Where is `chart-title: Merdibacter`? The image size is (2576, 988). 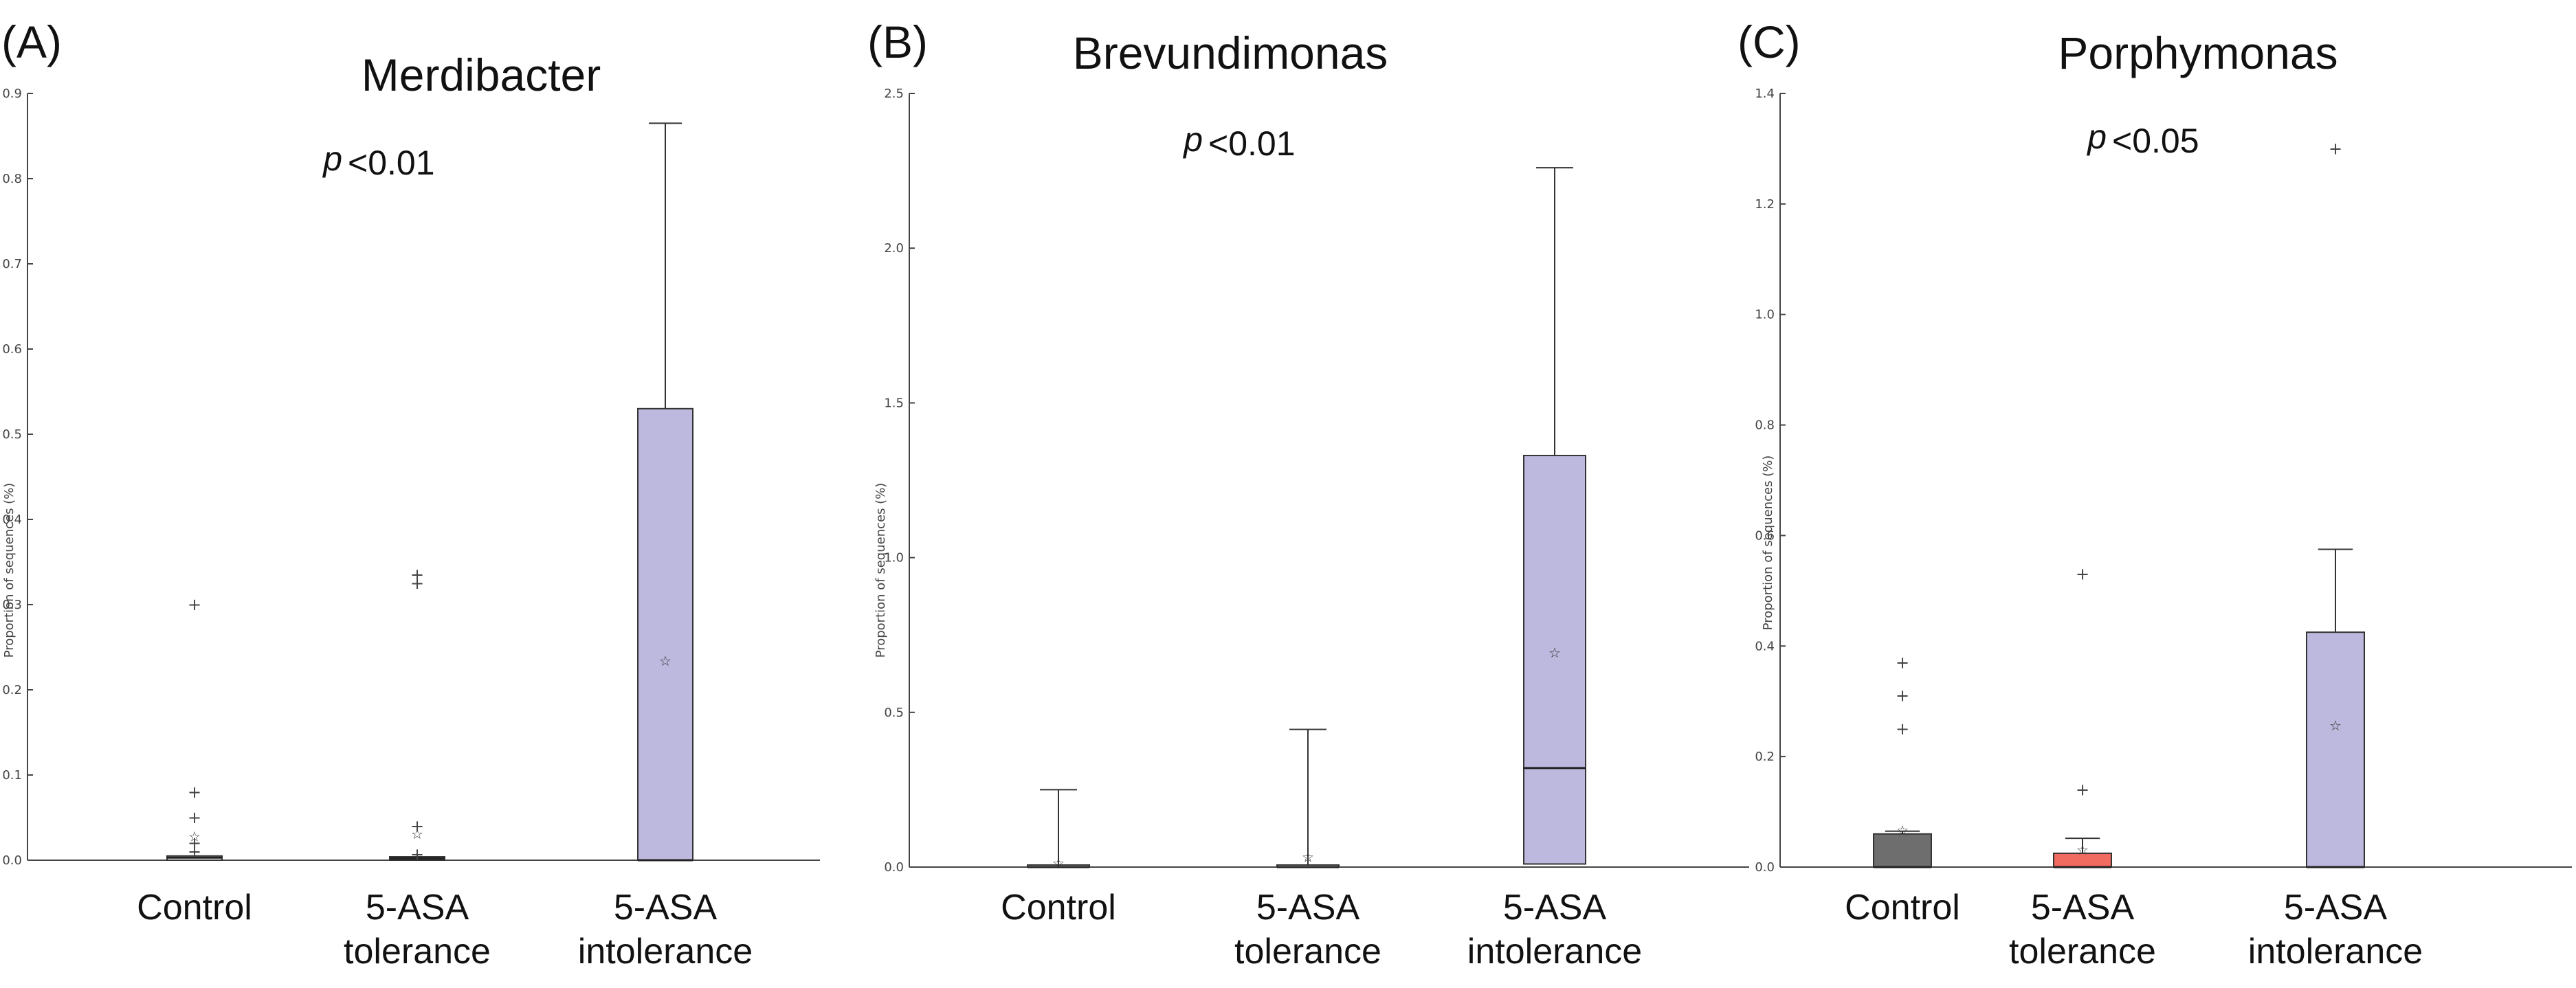 chart-title: Merdibacter is located at coordinates (481, 74).